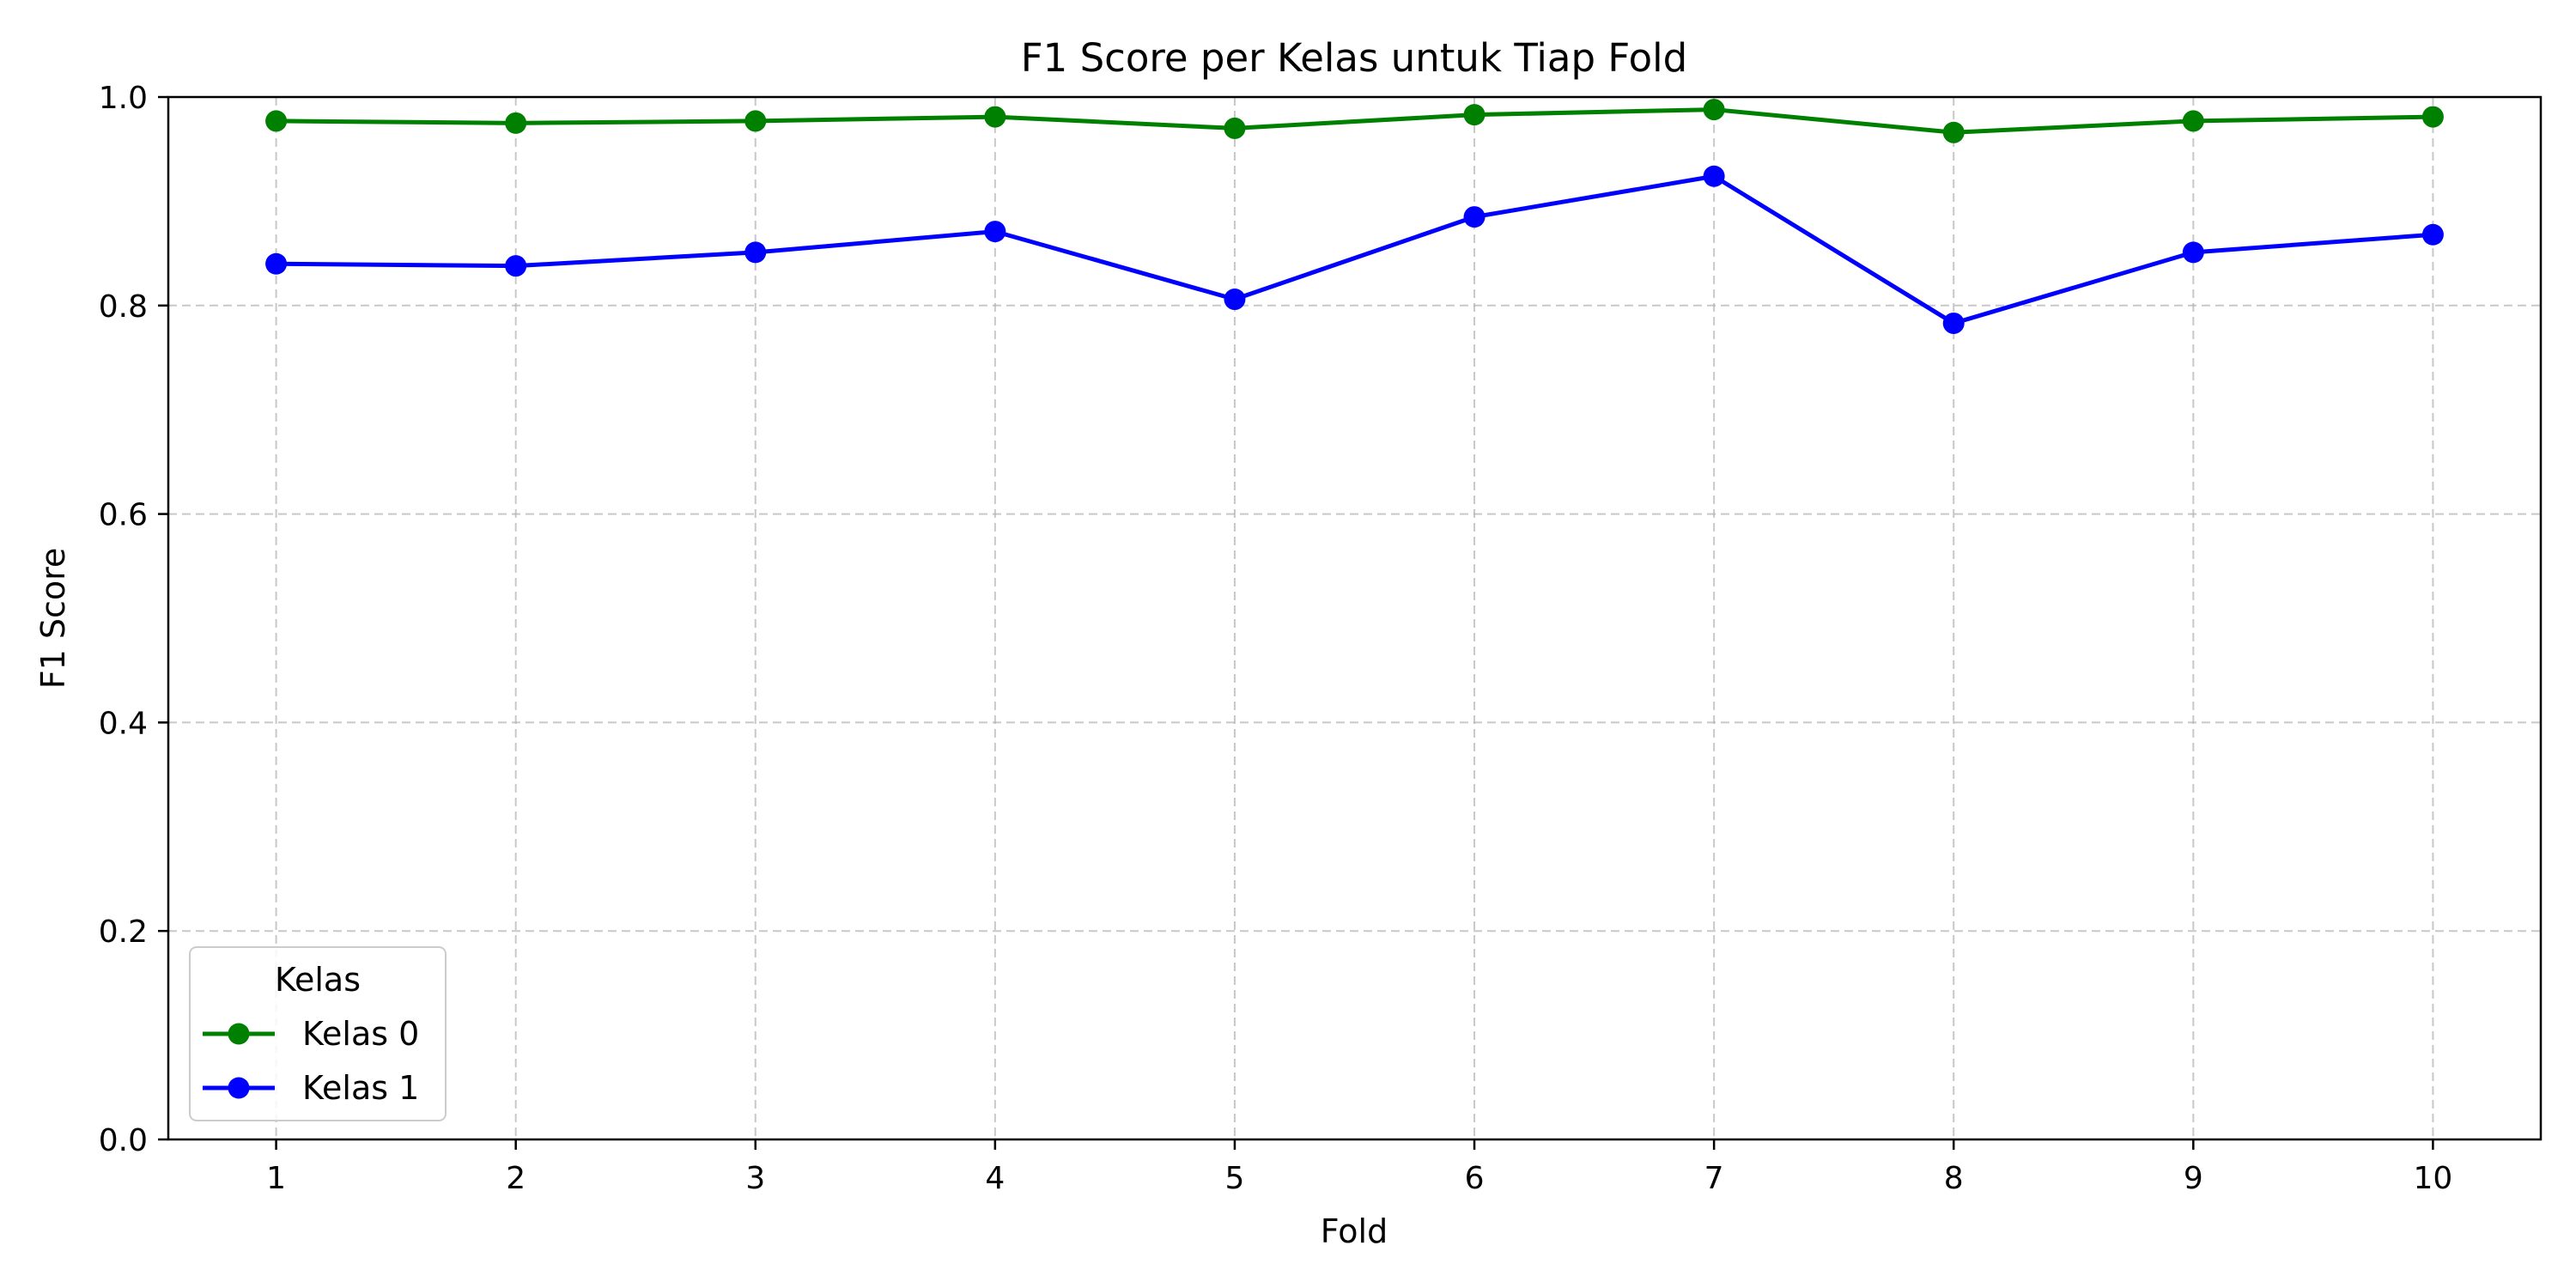  I want to click on x-tick-label: 2, so click(516, 1178).